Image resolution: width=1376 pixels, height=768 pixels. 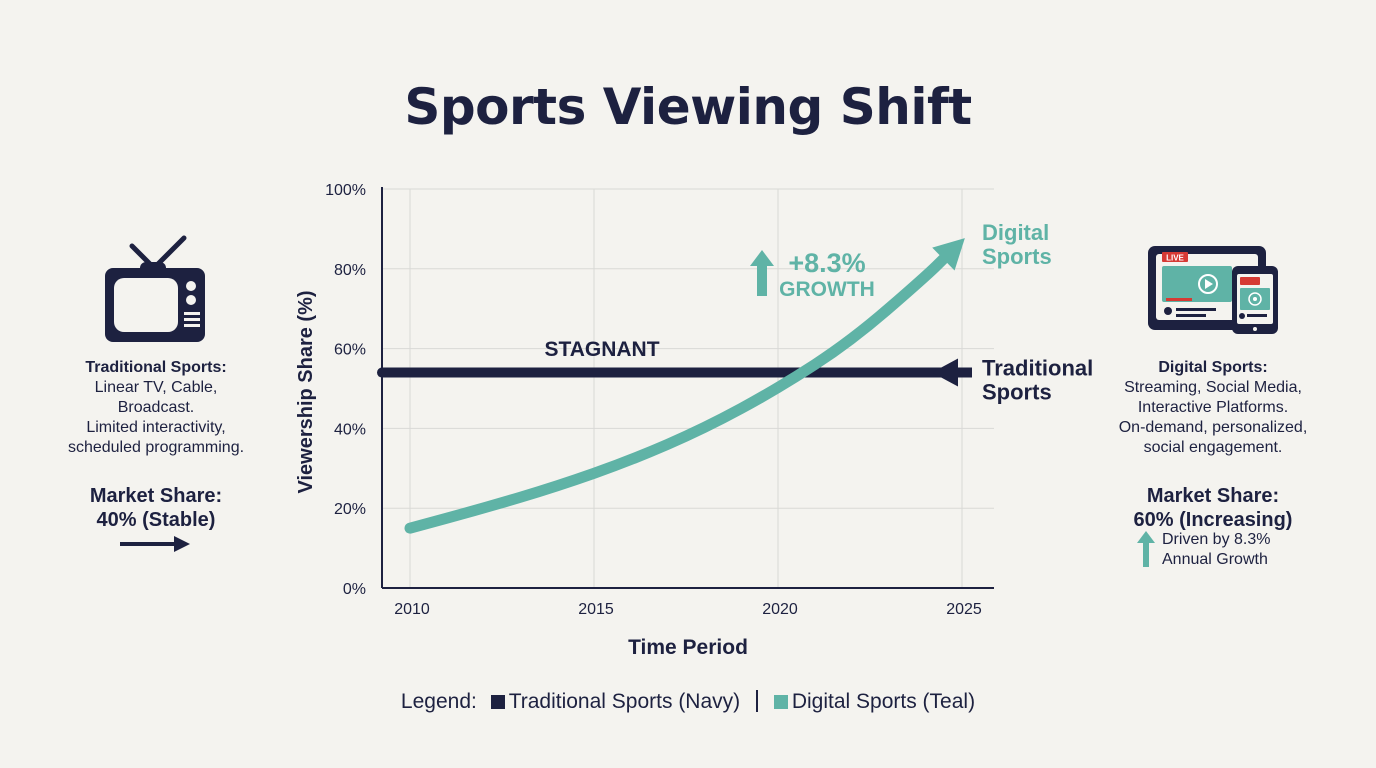 What do you see at coordinates (826, 263) in the screenshot?
I see `growth-percent-annotation: +8.3%` at bounding box center [826, 263].